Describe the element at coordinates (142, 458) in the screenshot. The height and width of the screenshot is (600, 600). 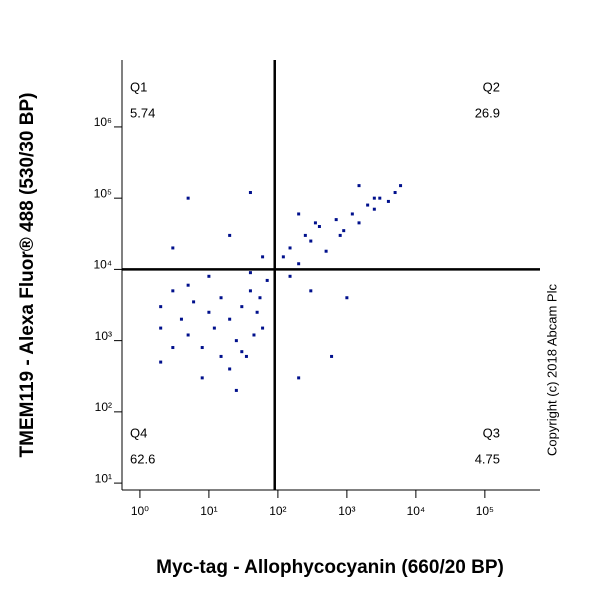
I see `quadrant-value: 62.6` at that location.